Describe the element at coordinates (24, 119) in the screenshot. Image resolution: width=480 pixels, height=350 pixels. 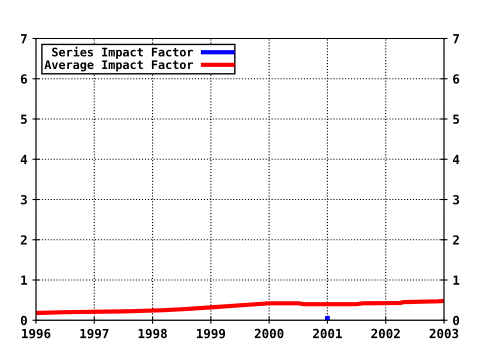
I see `y-tick-label: 5` at that location.